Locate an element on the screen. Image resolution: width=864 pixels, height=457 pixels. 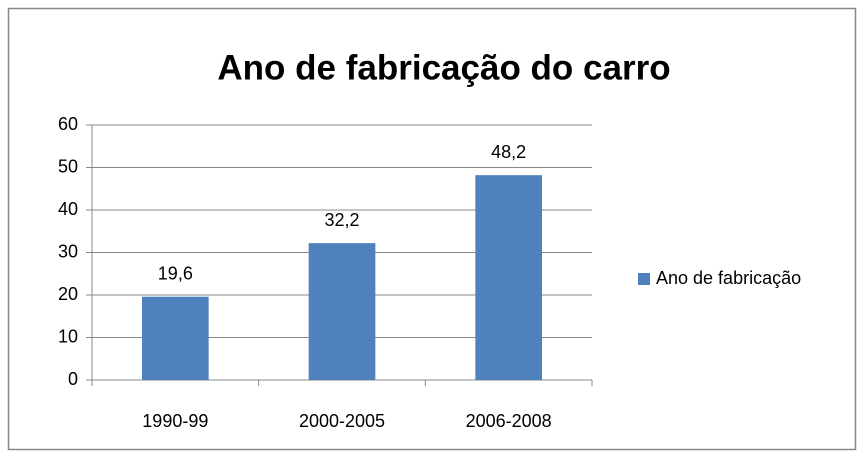
y-tick-label: 30 is located at coordinates (68, 251).